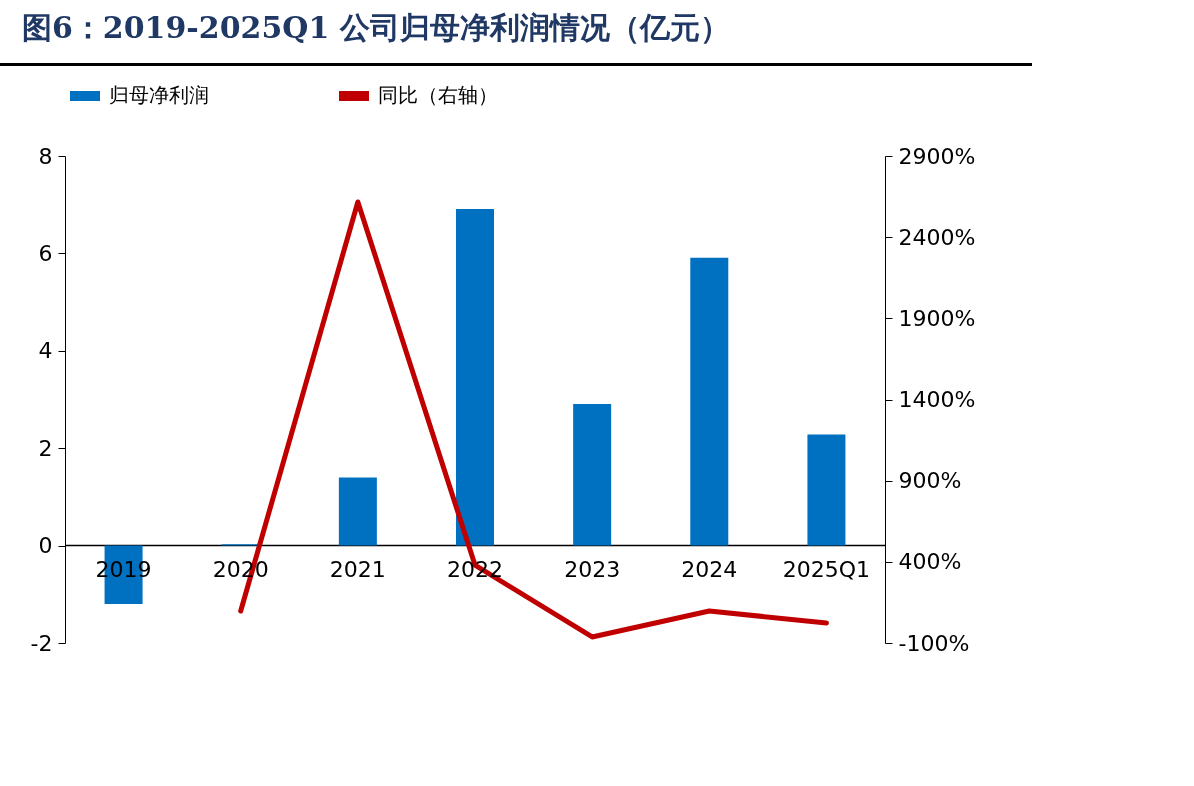 Image resolution: width=1194 pixels, height=786 pixels. Describe the element at coordinates (930, 562) in the screenshot. I see `y2-tick-label: 400%` at that location.